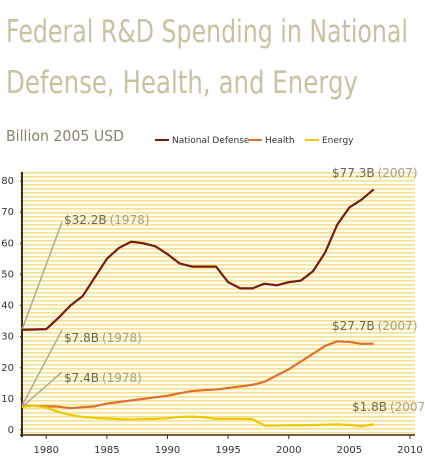 Image resolution: width=425 pixels, height=467 pixels. I want to click on x-tick-label: 2010, so click(409, 450).